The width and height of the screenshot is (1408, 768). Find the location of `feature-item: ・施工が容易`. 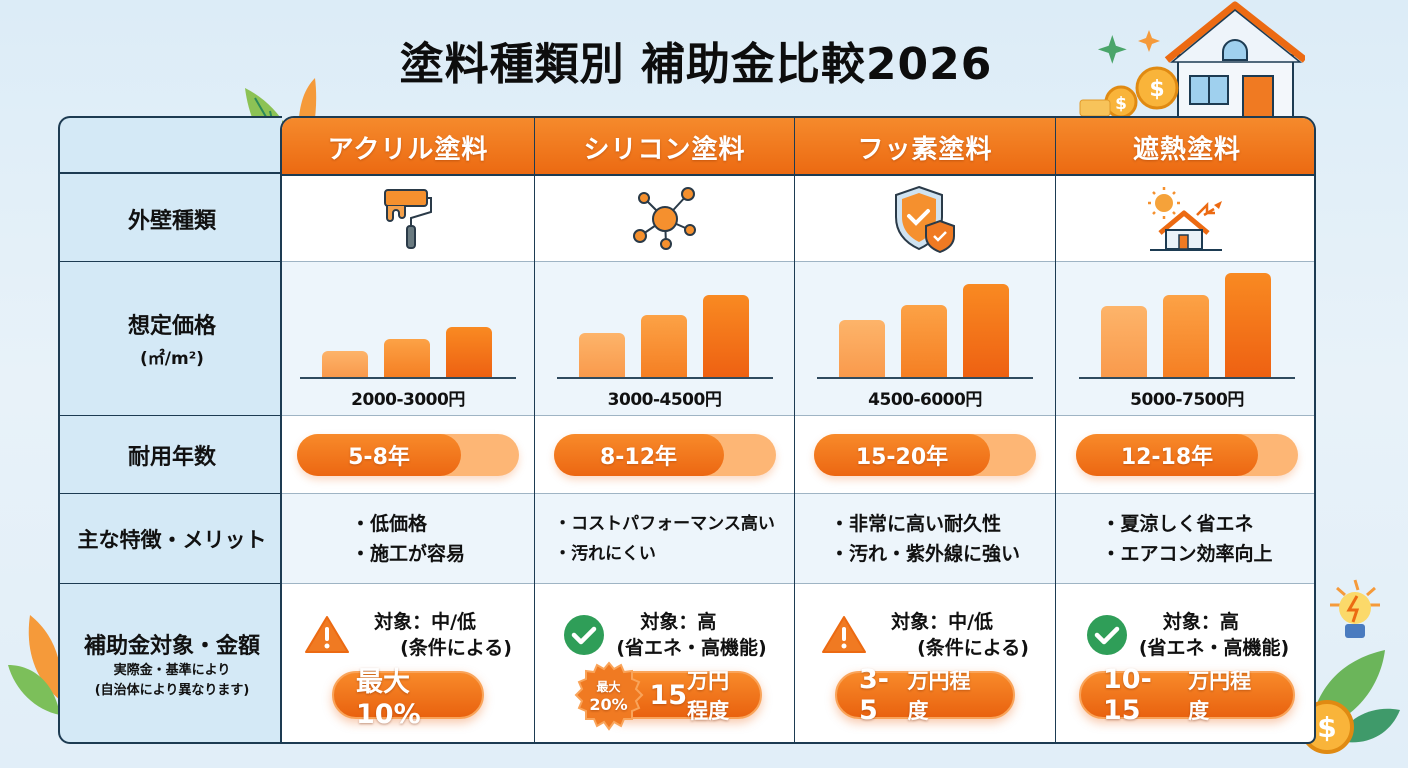

feature-item: ・施工が容易 is located at coordinates (407, 553).